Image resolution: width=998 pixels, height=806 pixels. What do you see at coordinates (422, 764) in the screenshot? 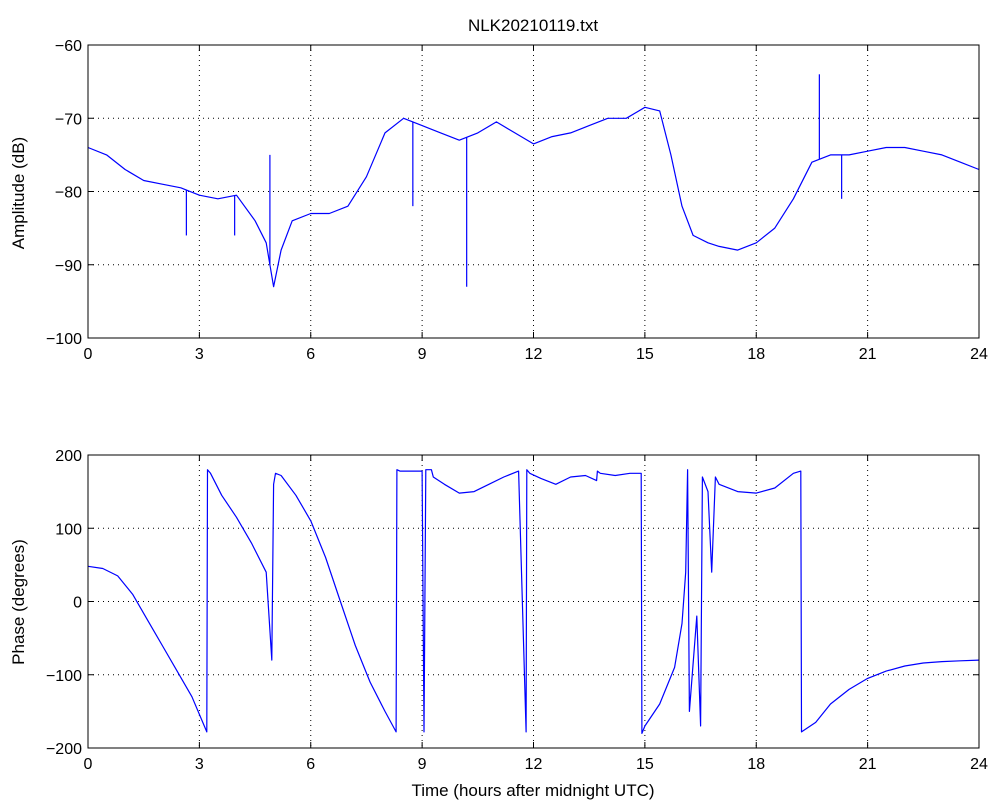
I see `phase-xtick-label: 9` at bounding box center [422, 764].